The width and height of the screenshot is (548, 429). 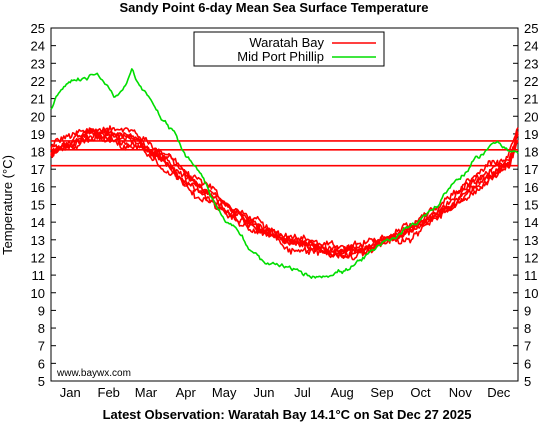 What do you see at coordinates (531, 28) in the screenshot?
I see `y-tick-label-right: 25` at bounding box center [531, 28].